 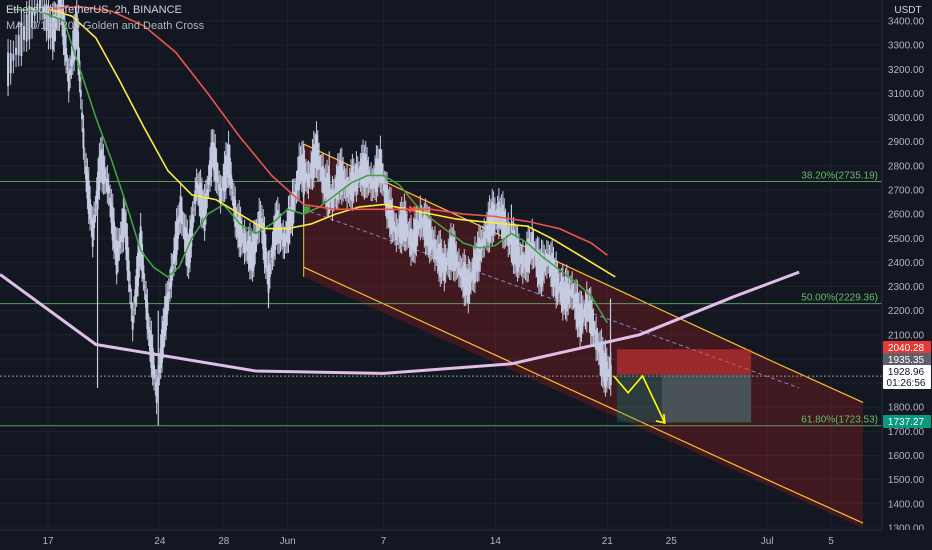 What do you see at coordinates (466, 540) in the screenshot?
I see `time-axis-panel` at bounding box center [466, 540].